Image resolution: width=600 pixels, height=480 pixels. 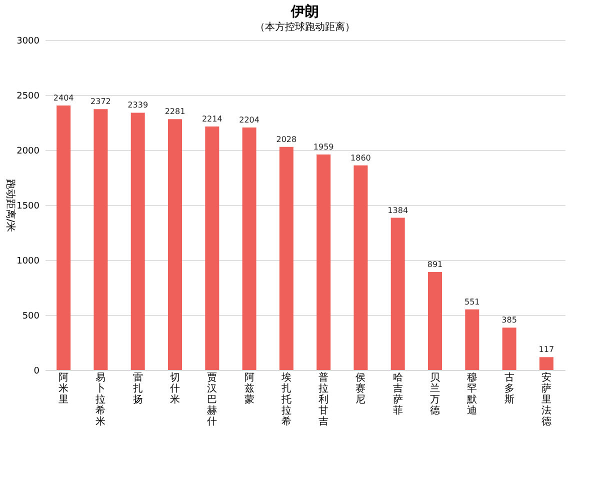 What do you see at coordinates (212, 119) in the screenshot?
I see `data-label: 2214` at bounding box center [212, 119].